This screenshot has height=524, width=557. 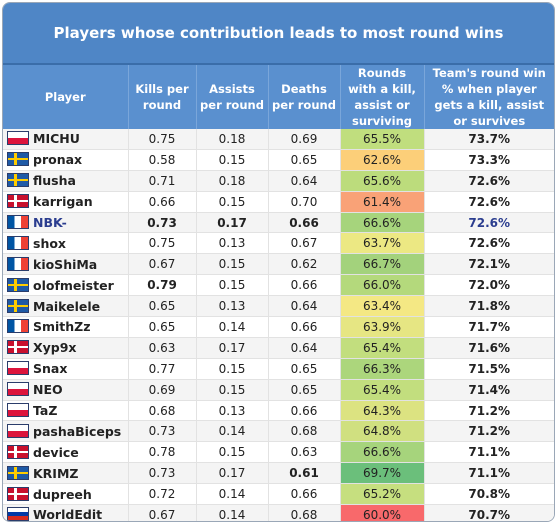 I want to click on win-pct-cell: 72.1%, so click(x=489, y=264).